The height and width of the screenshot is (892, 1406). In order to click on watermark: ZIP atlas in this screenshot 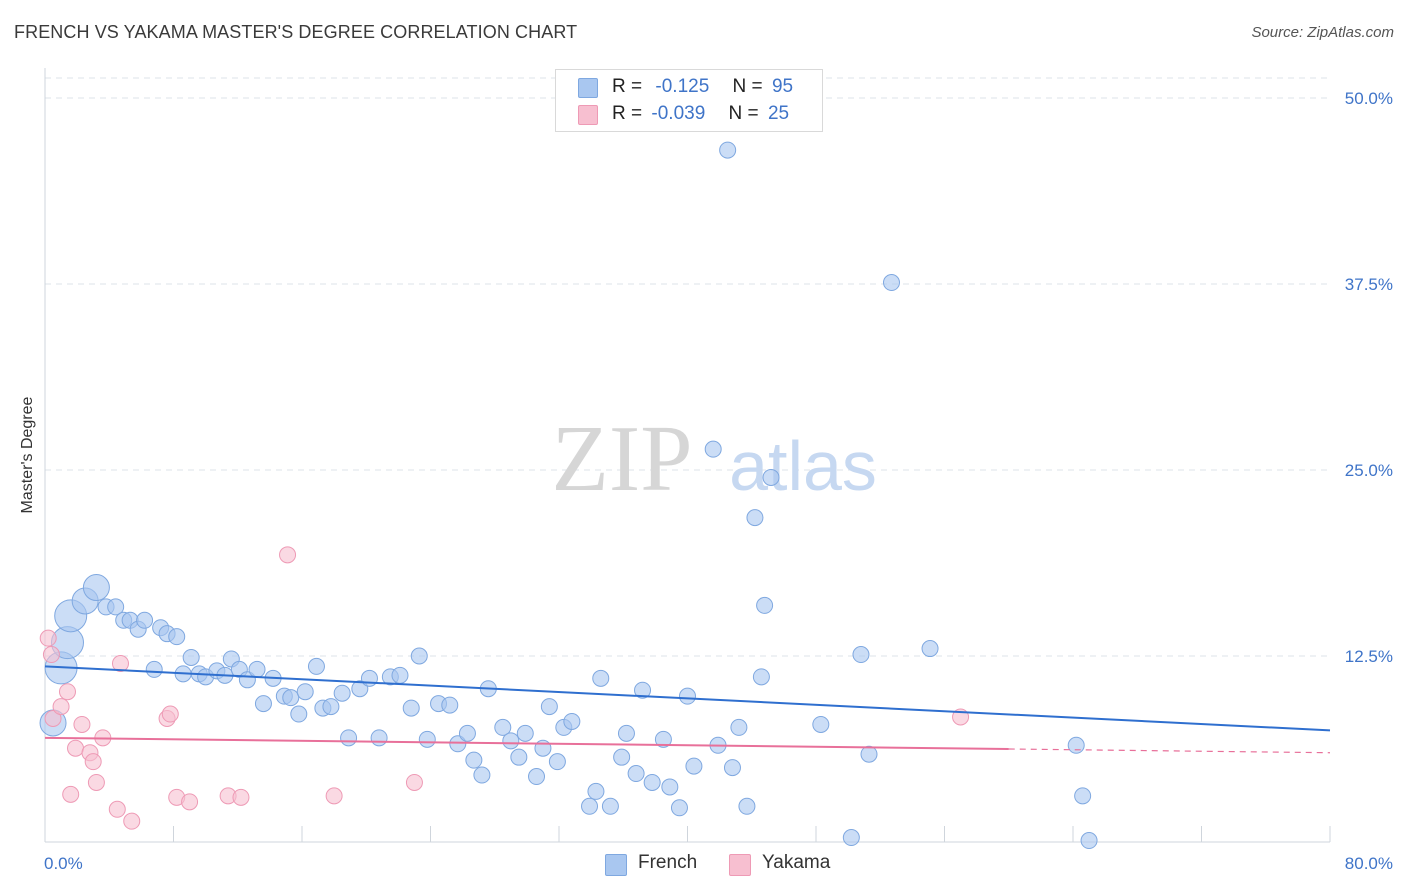, I will do `click(714, 459)`.